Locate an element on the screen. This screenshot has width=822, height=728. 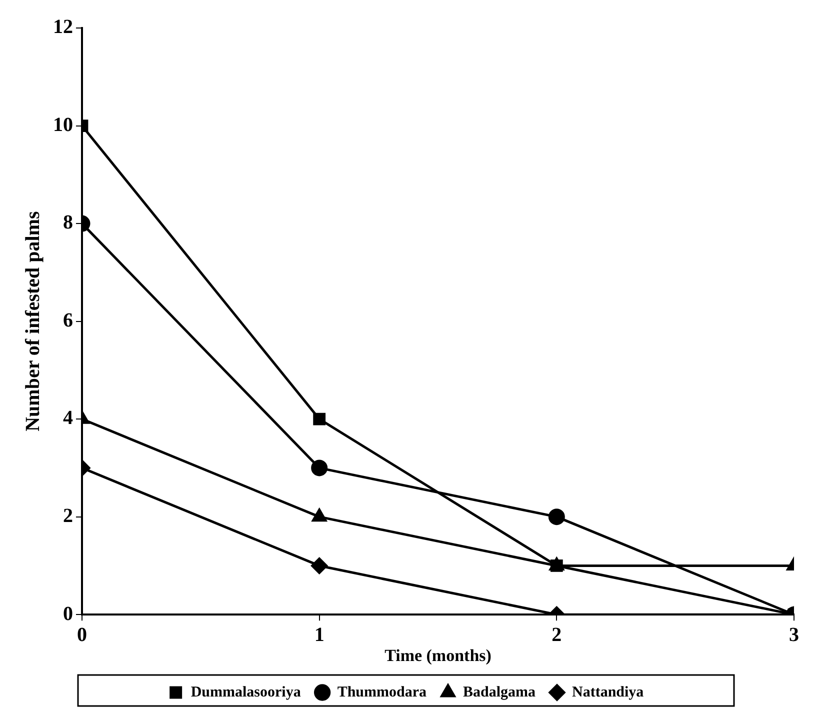
y-tick-label: 4 is located at coordinates (68, 418).